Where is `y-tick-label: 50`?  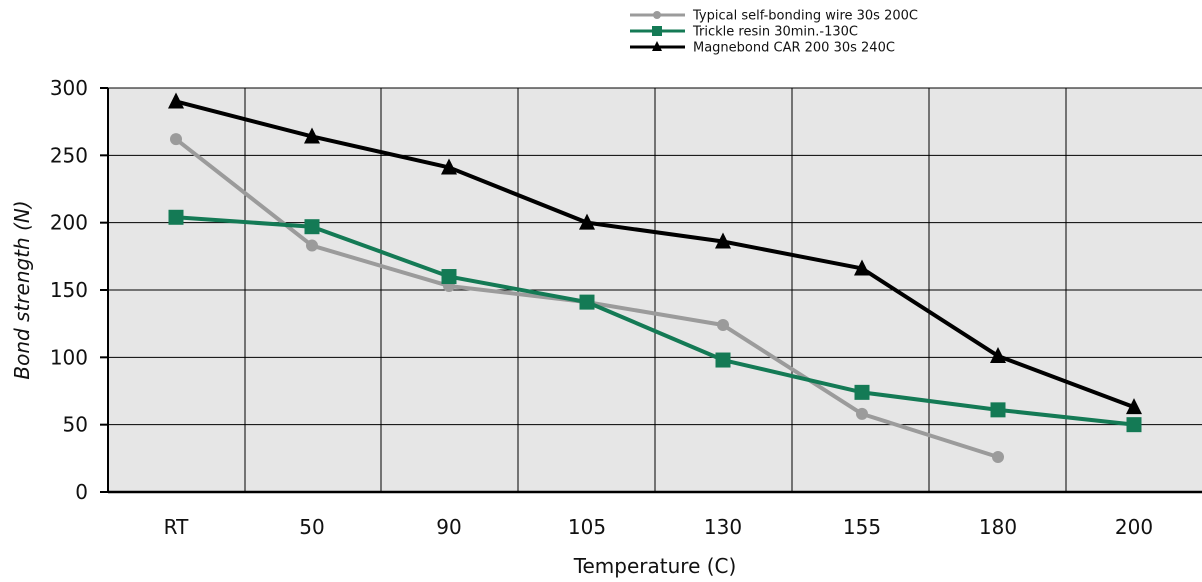
y-tick-label: 50 is located at coordinates (75, 425).